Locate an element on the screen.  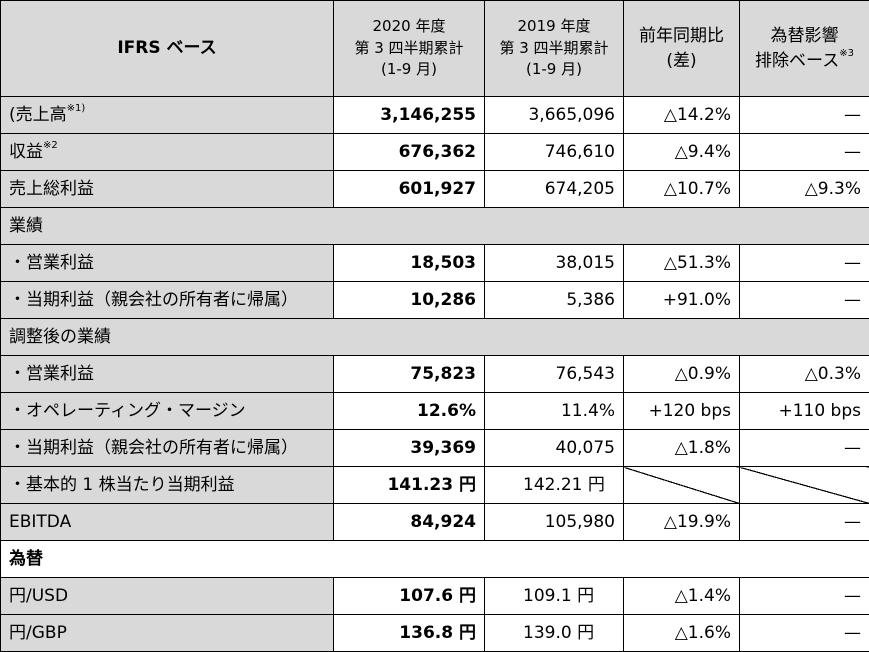
header-2019-months: (1-9 月) is located at coordinates (554, 69).